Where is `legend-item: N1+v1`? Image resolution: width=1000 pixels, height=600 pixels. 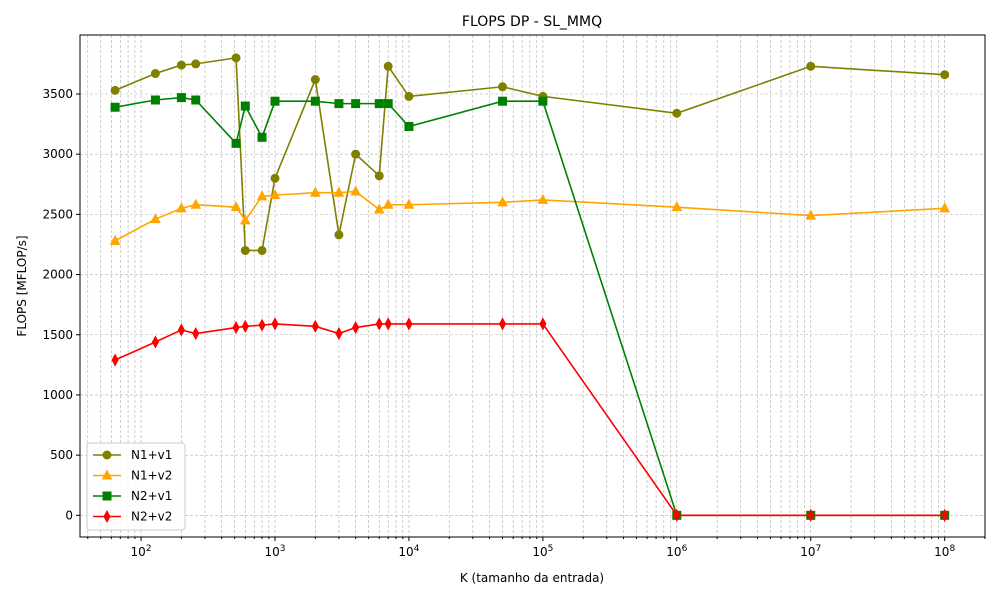 legend-item: N1+v1 is located at coordinates (132, 455).